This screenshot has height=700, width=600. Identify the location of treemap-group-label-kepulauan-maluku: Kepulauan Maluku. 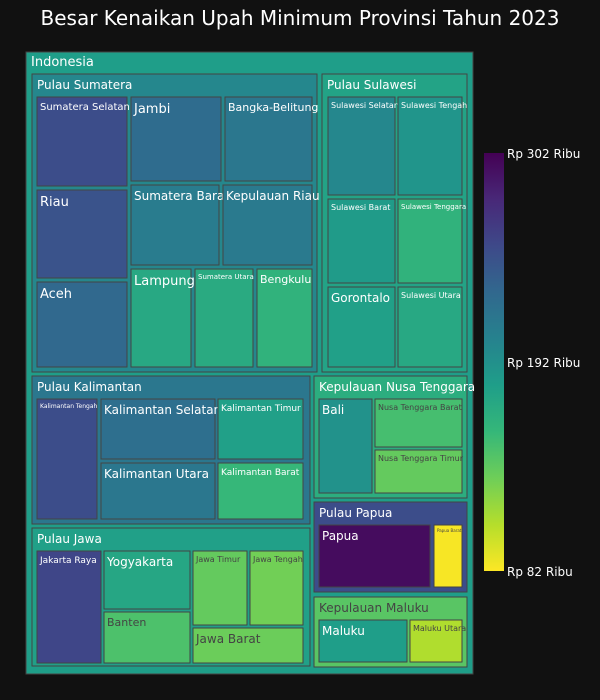
(374, 608).